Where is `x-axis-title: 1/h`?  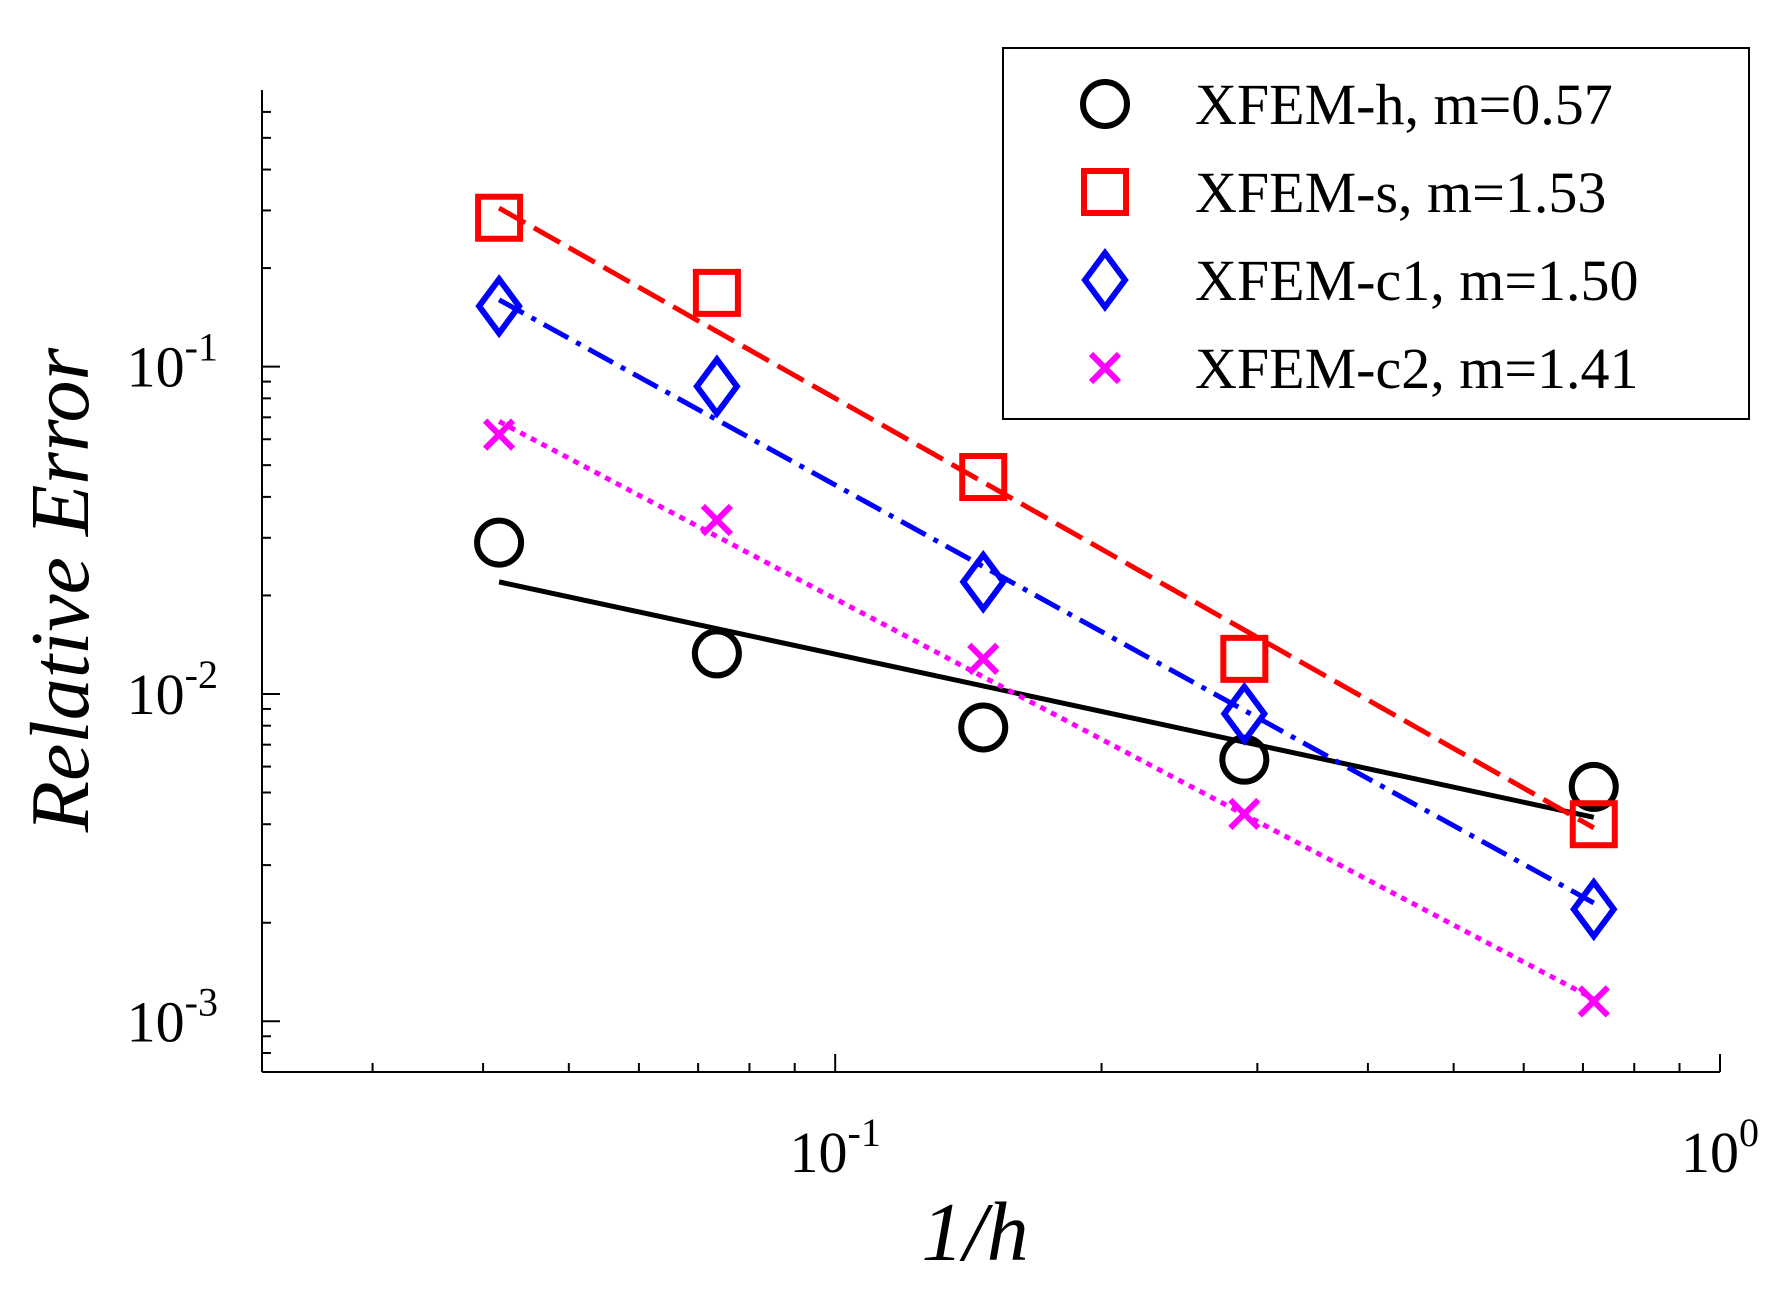 x-axis-title: 1/h is located at coordinates (974, 1232).